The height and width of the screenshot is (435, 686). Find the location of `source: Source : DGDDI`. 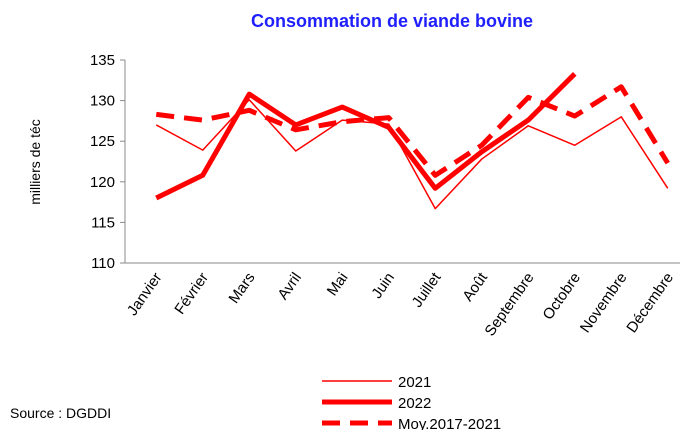

source: Source : DGDDI is located at coordinates (60, 413).